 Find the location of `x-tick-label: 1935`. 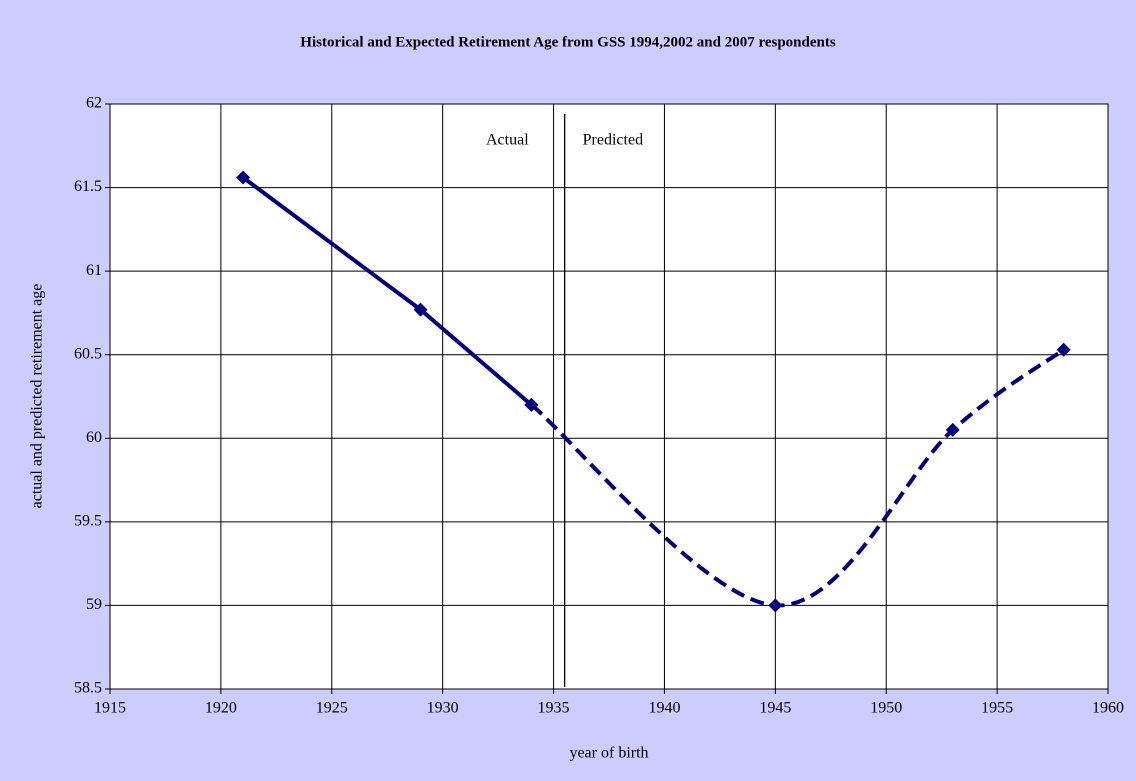

x-tick-label: 1935 is located at coordinates (554, 708).